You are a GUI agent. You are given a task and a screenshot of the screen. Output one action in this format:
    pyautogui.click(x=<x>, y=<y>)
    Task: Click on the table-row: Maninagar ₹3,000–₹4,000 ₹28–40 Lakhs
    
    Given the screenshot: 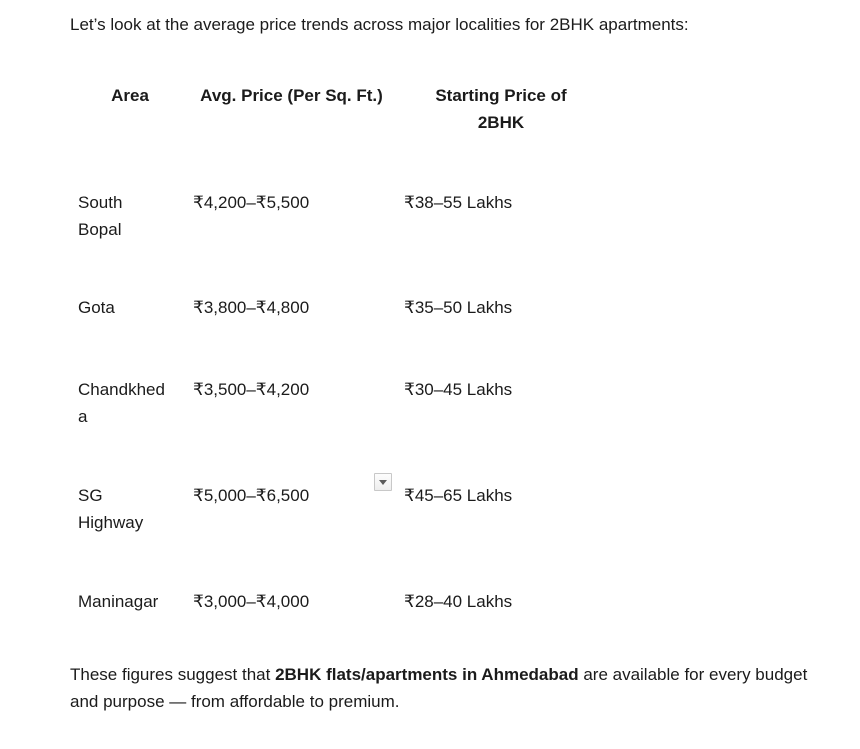 What is the action you would take?
    pyautogui.click(x=331, y=601)
    